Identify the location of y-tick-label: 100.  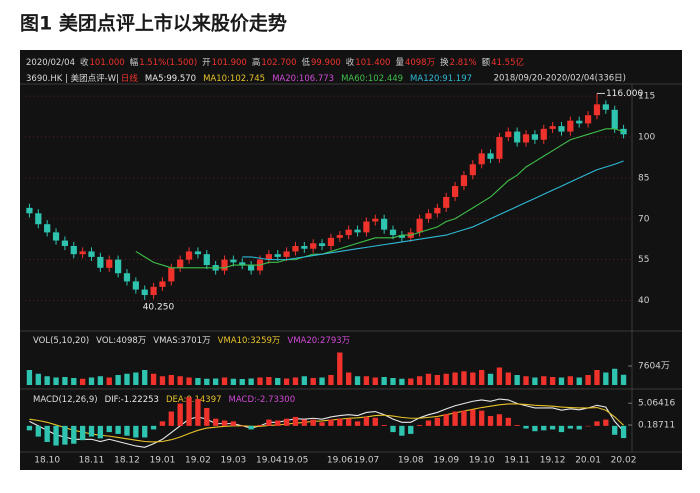
(646, 138).